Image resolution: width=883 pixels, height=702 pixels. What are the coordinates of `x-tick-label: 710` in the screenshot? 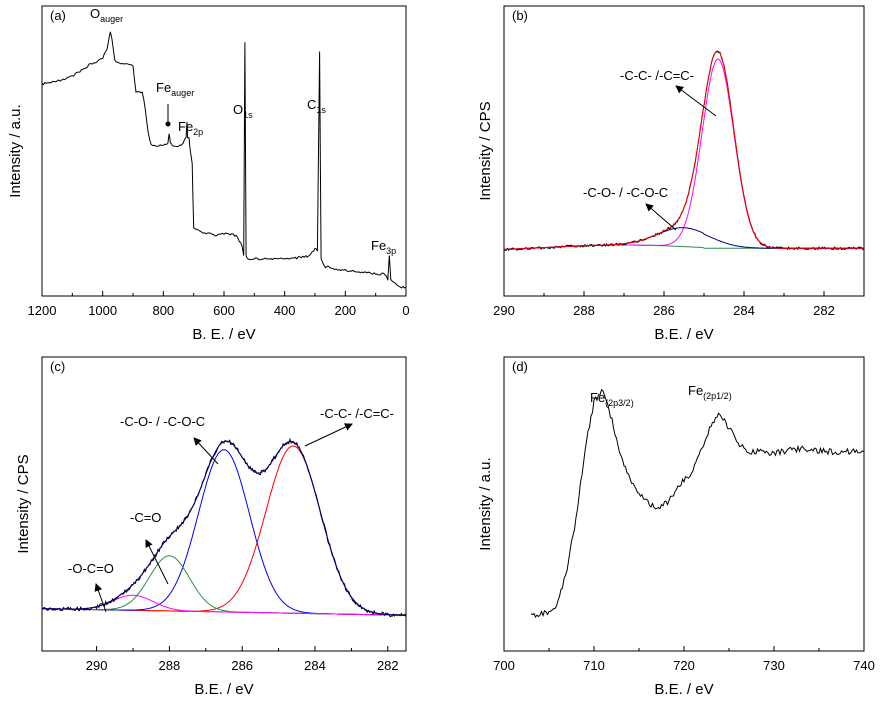 It's located at (594, 665).